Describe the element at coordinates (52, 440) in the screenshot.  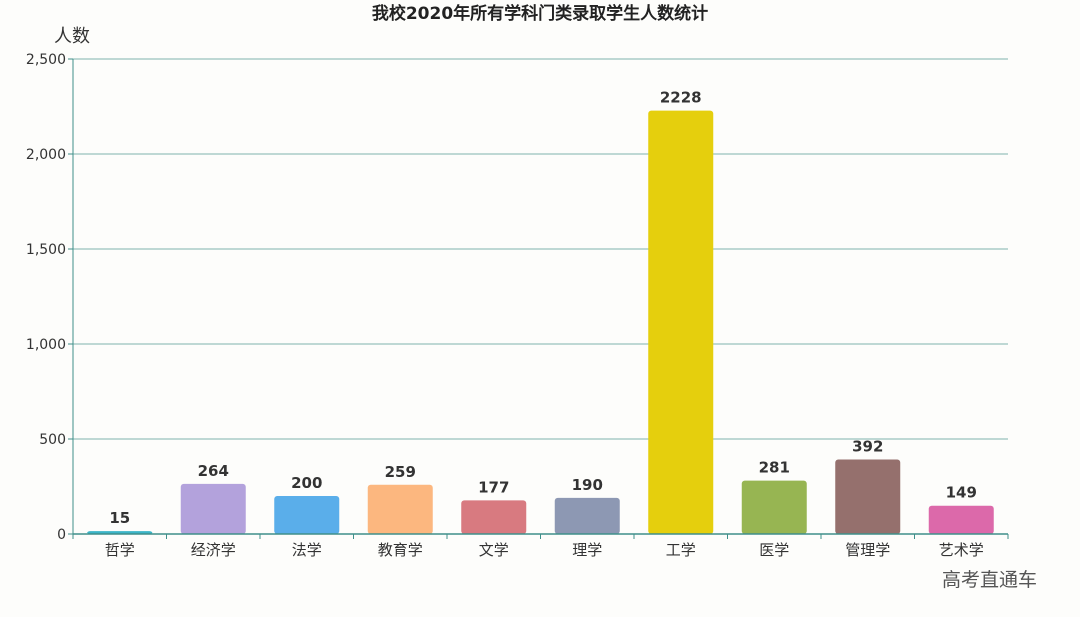
I see `y-tick-label: 500` at that location.